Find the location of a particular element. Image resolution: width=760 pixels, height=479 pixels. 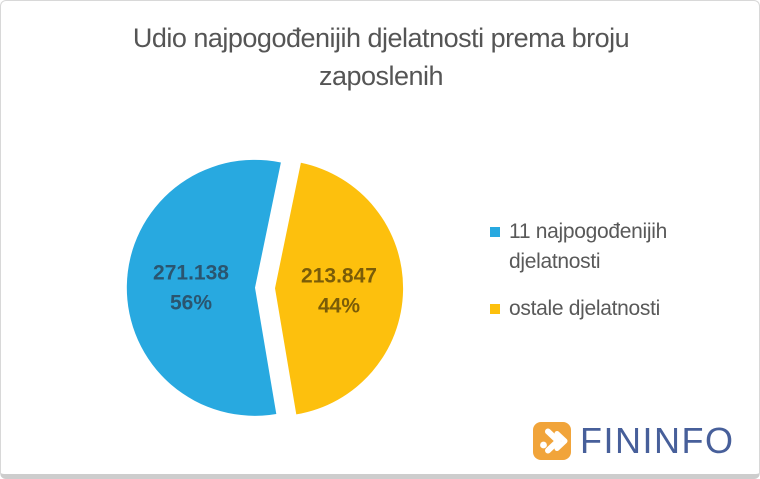

fininfo-logo-text: FININFO is located at coordinates (657, 440).